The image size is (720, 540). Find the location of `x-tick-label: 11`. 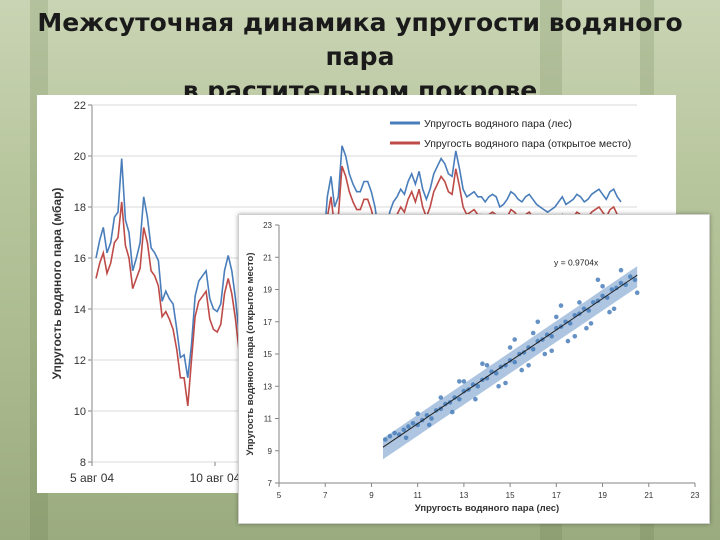

x-tick-label: 11 is located at coordinates (418, 495).